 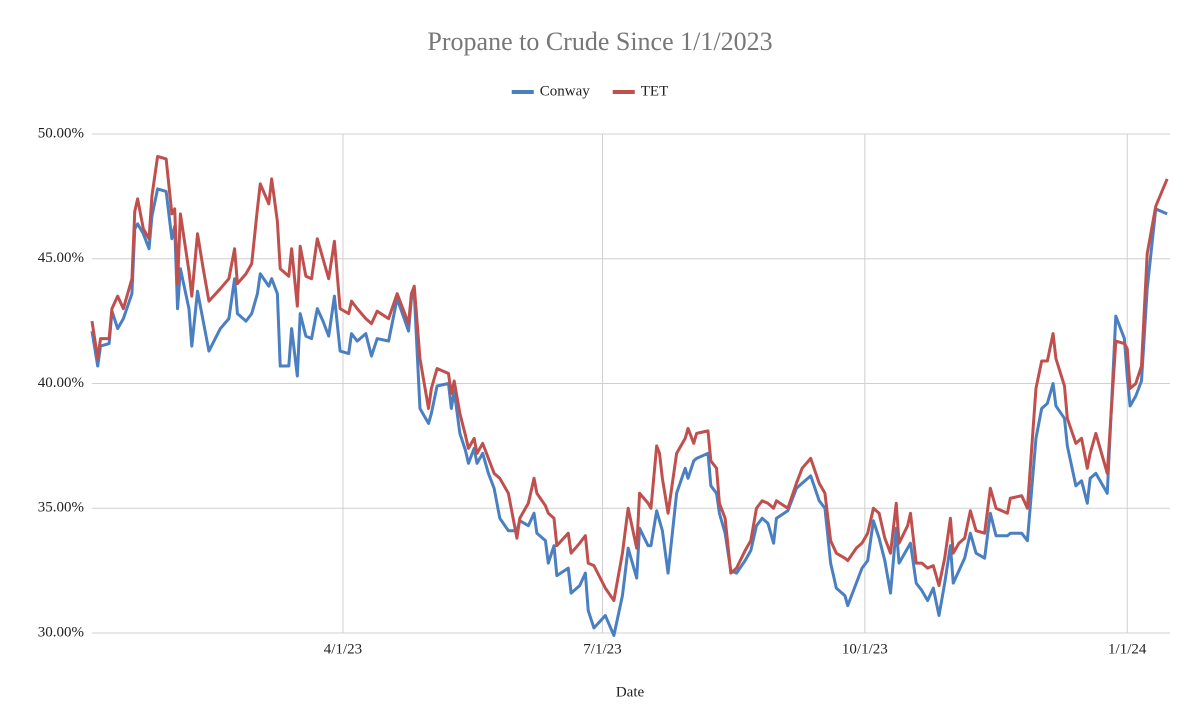 I want to click on y-tick-label: 45.00%, so click(x=61, y=258).